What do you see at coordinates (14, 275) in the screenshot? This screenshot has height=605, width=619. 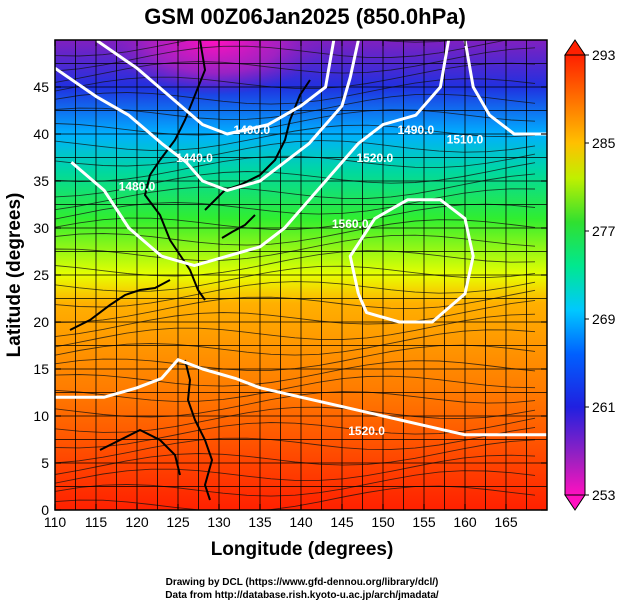 I see `y-axis-title: Latitude (degrees)` at bounding box center [14, 275].